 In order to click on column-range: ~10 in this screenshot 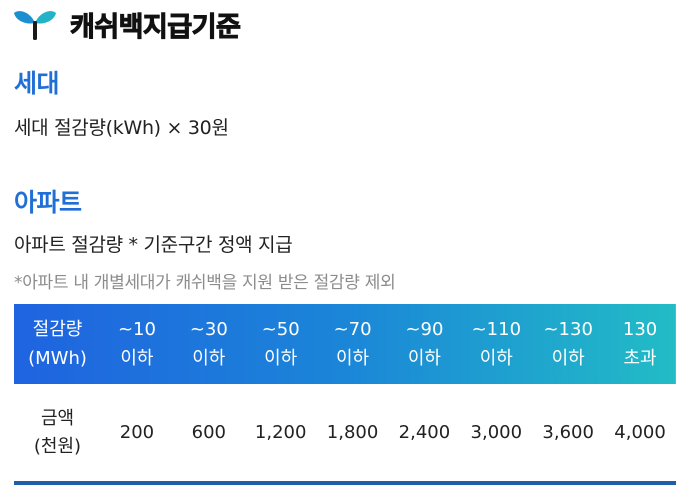, I will do `click(136, 329)`.